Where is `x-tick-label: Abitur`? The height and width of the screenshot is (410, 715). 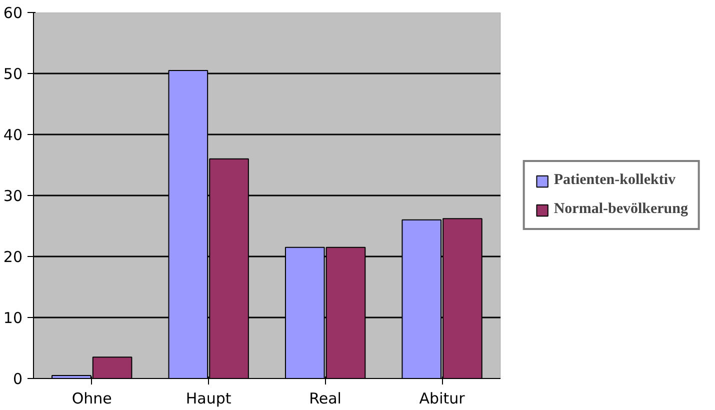 x-tick-label: Abitur is located at coordinates (442, 399).